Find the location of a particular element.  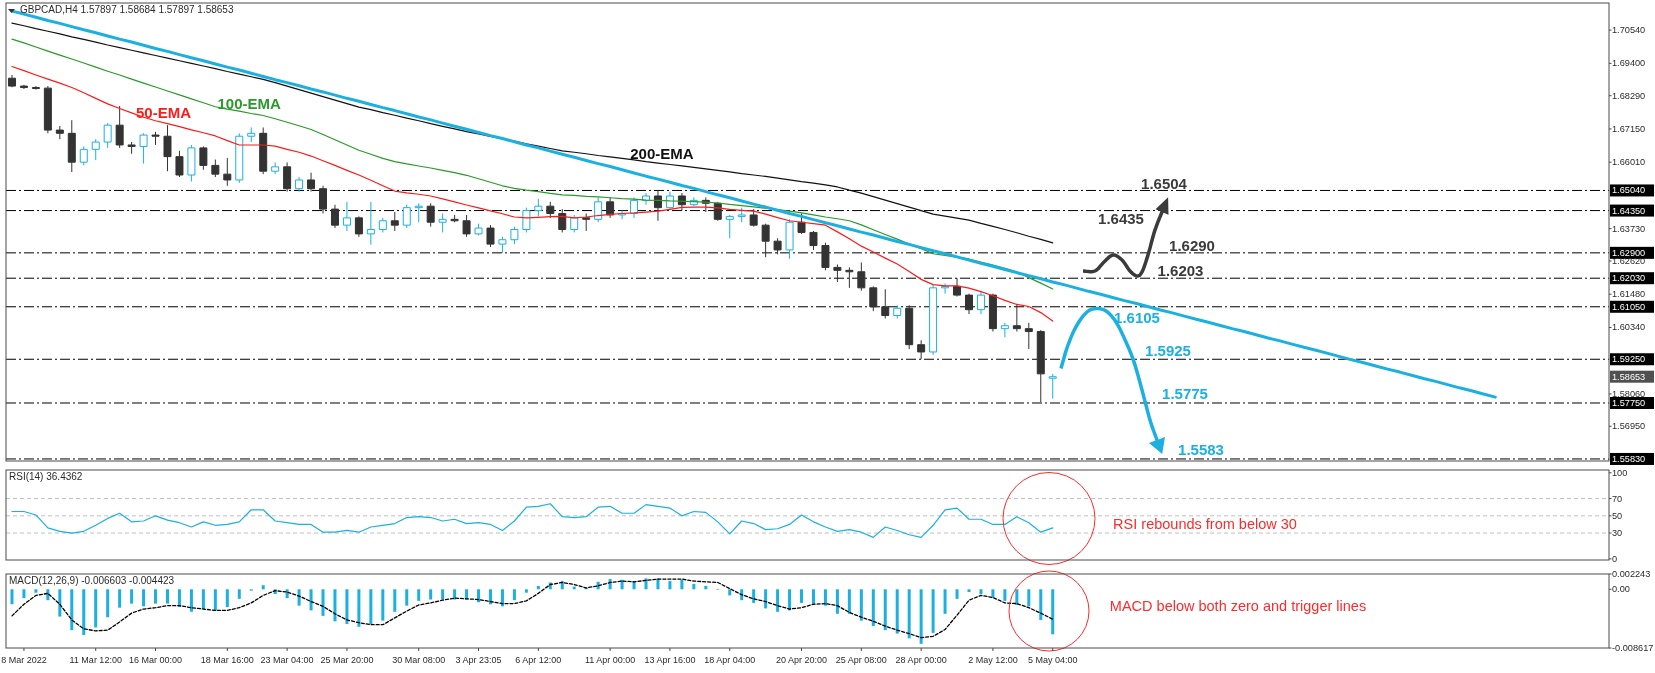

ref-line-label: 1.57750 is located at coordinates (1629, 402).